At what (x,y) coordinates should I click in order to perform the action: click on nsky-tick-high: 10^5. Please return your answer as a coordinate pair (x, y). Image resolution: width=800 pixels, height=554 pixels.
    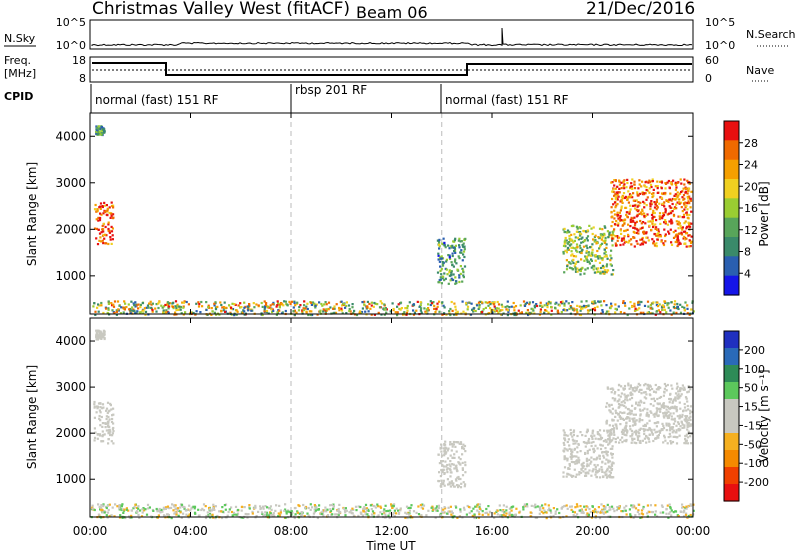
    Looking at the image, I should click on (71, 22).